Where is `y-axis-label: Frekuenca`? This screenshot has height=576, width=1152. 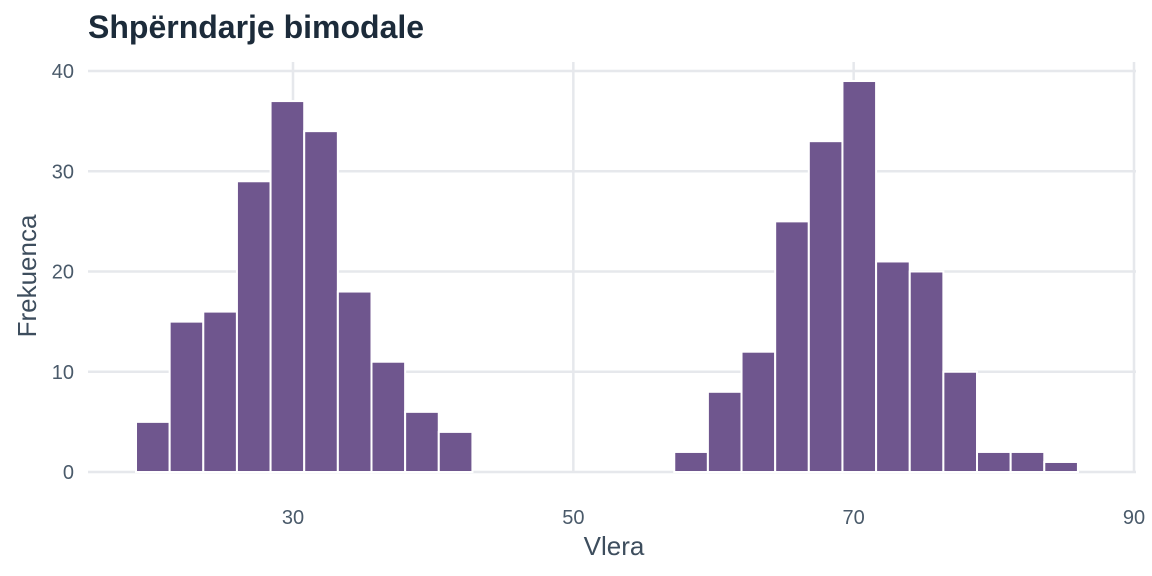 y-axis-label: Frekuenca is located at coordinates (27, 275).